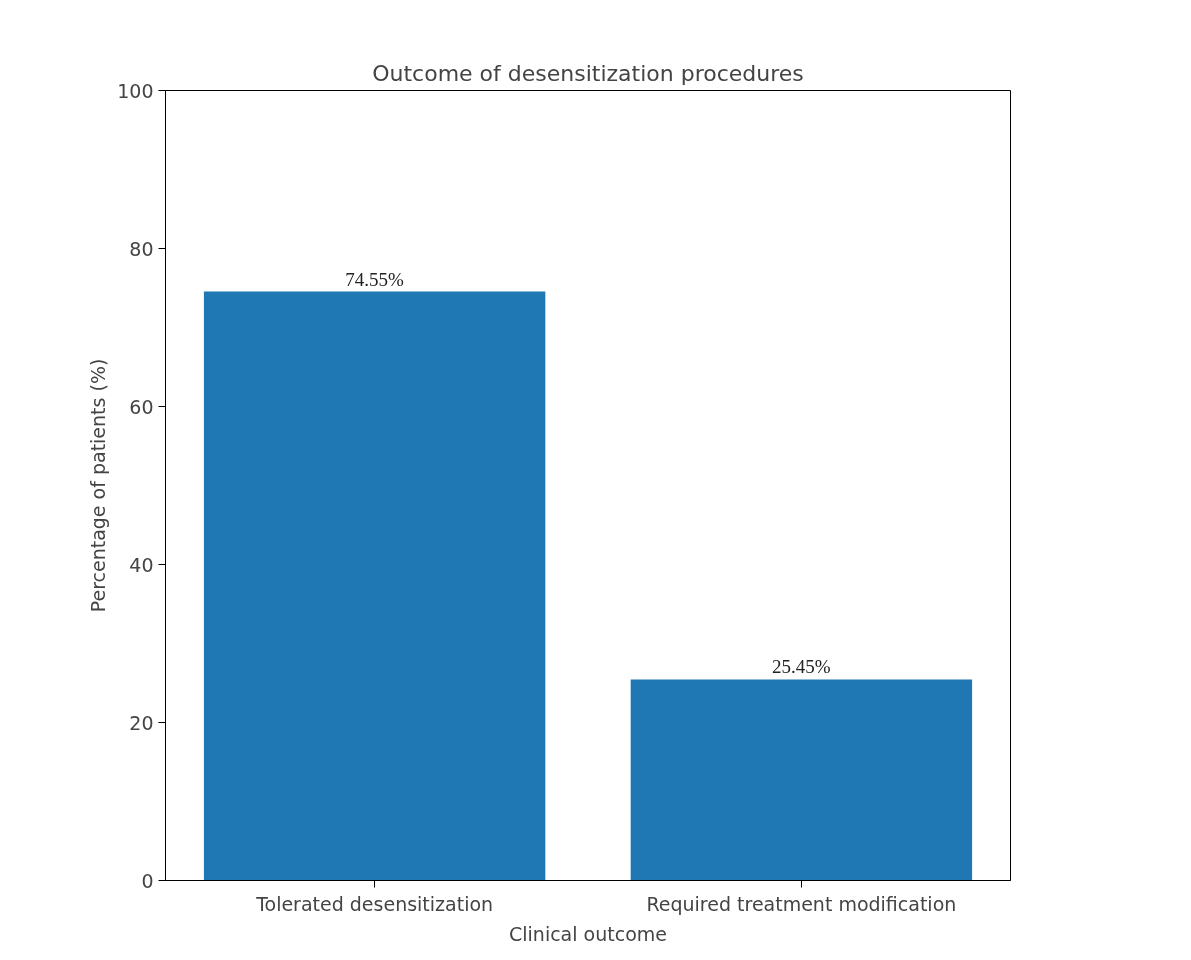 This screenshot has height=960, width=1191. Describe the element at coordinates (141, 248) in the screenshot. I see `y-tick-label: 80` at that location.